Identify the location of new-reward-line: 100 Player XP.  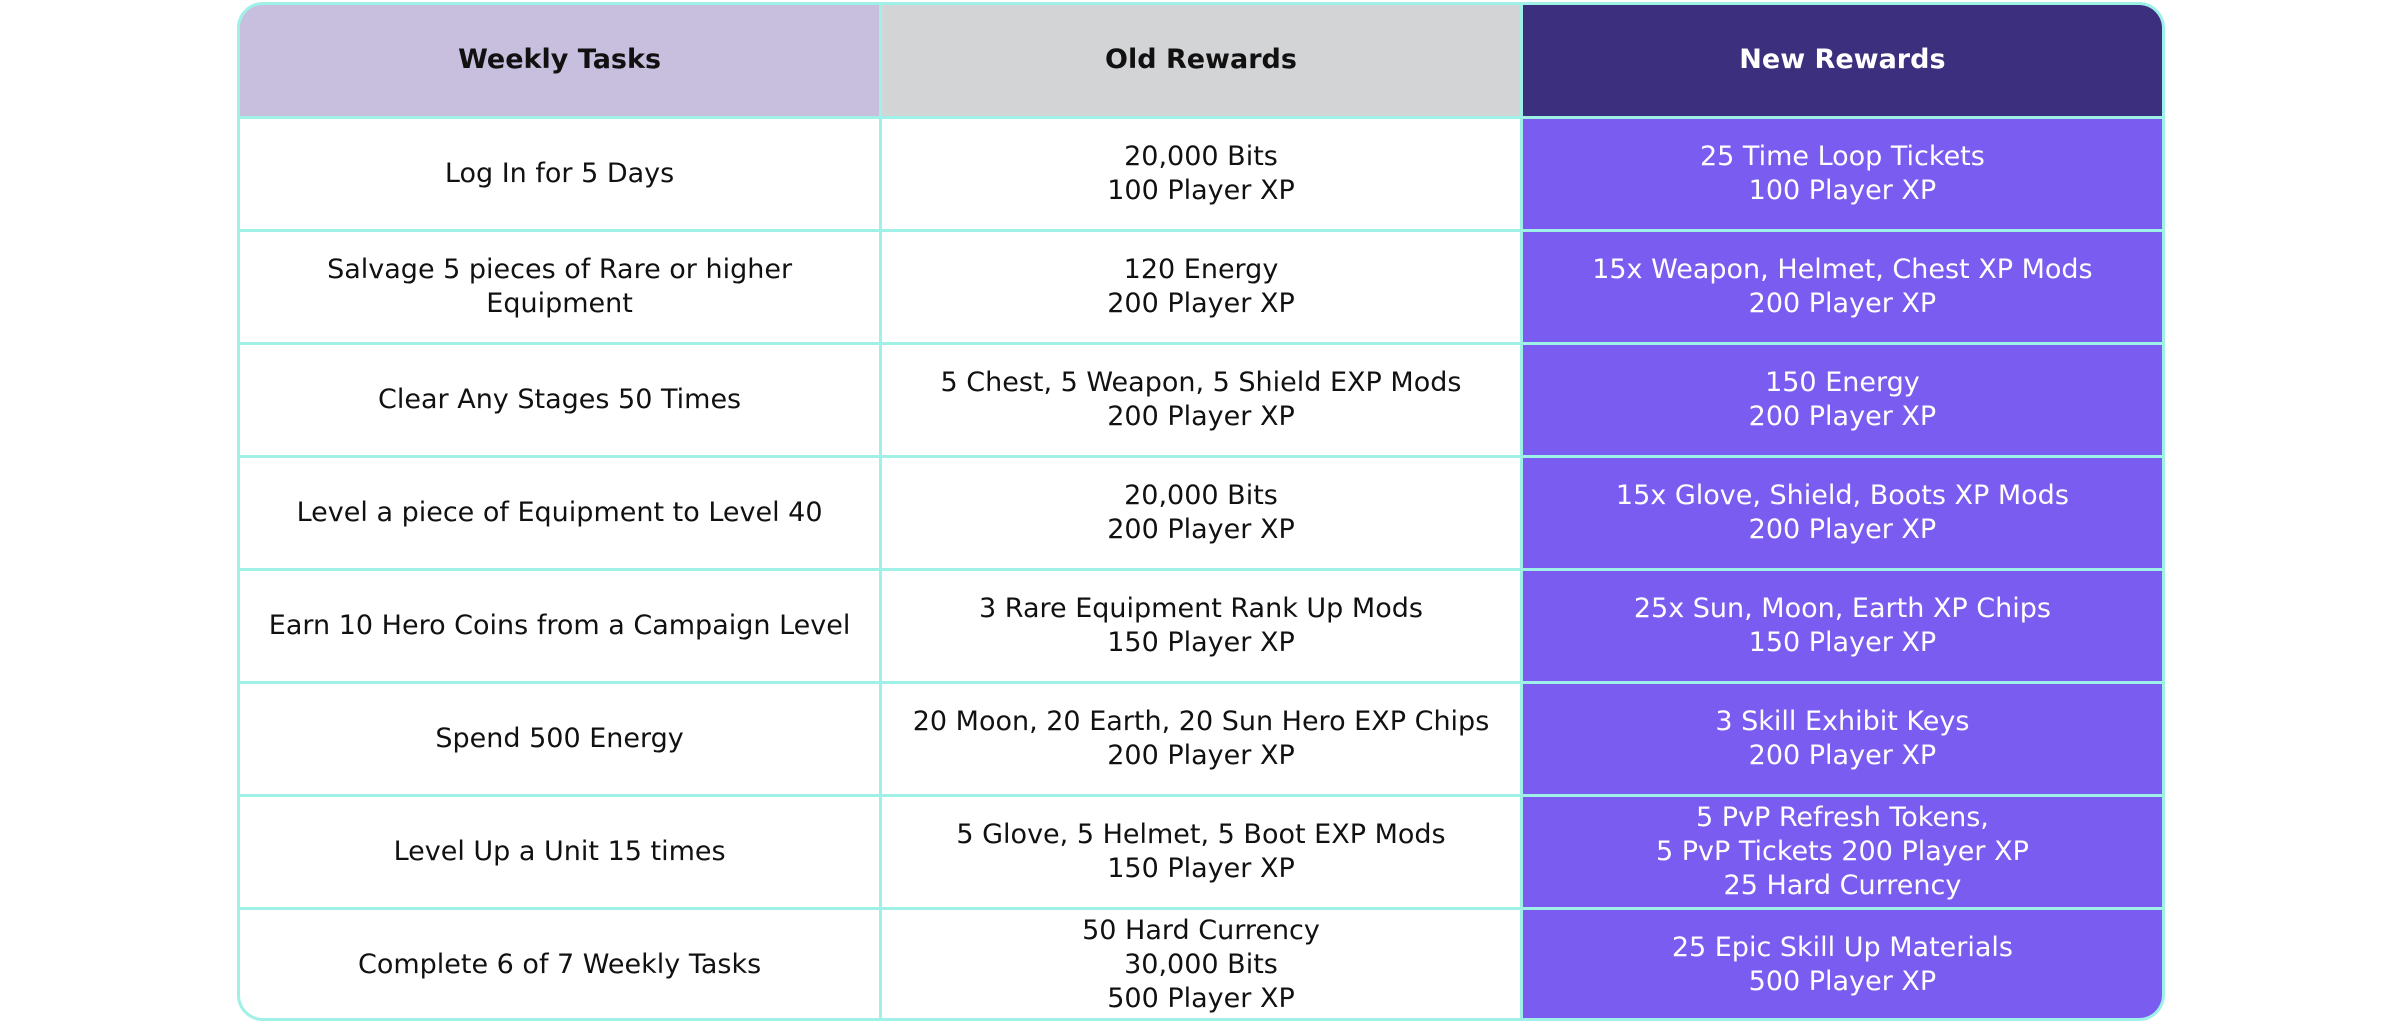
(1842, 190).